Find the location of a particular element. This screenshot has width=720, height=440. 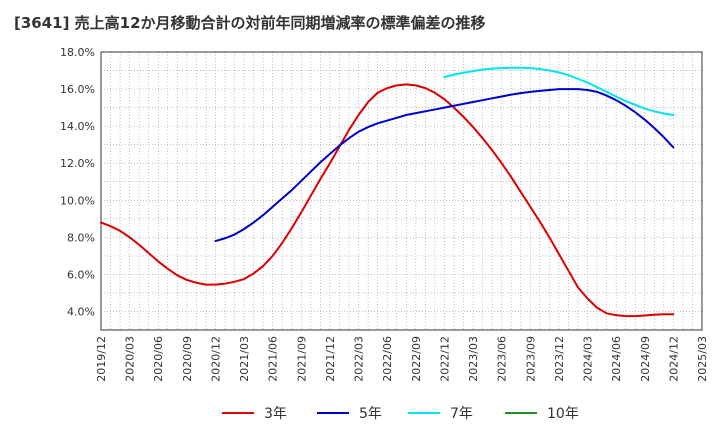

x-tick-label: 2020/12 is located at coordinates (215, 359).